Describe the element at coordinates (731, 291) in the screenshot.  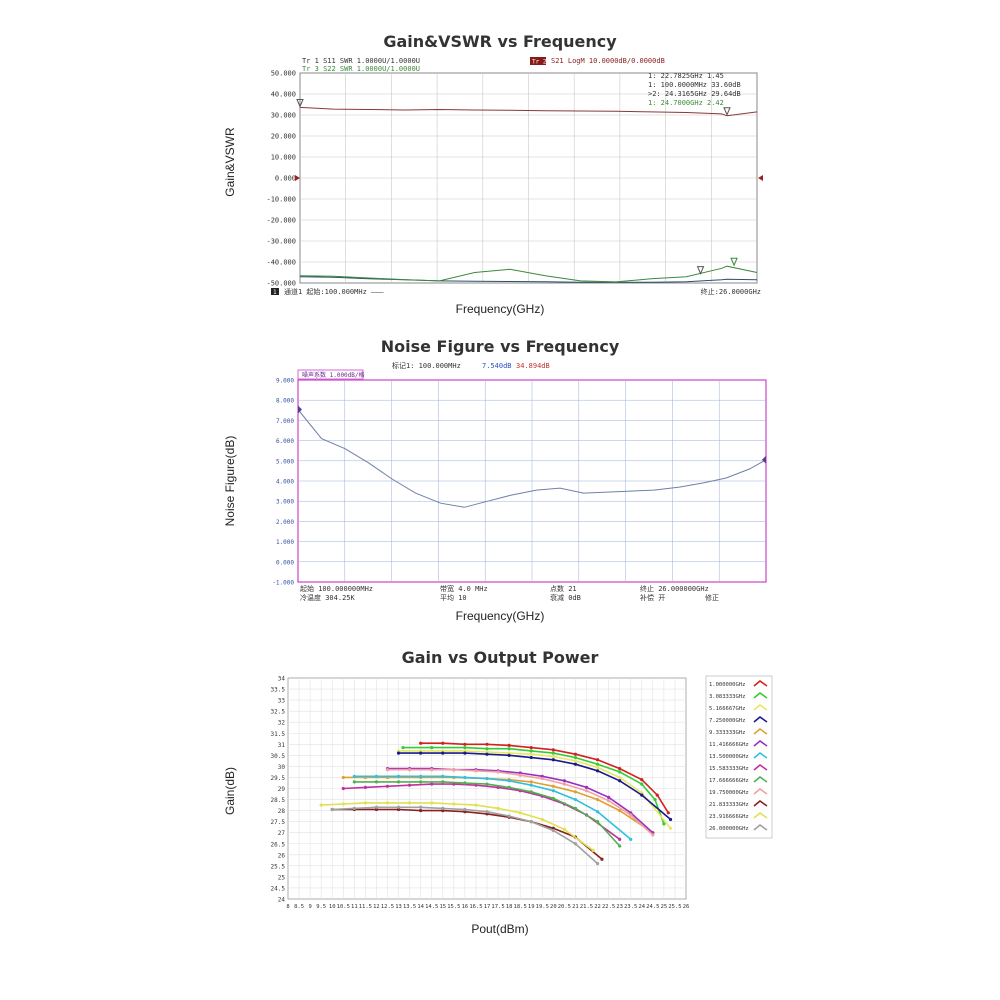
I see `gain-vswr-footer-stop: 终止:26.0000GHz` at that location.